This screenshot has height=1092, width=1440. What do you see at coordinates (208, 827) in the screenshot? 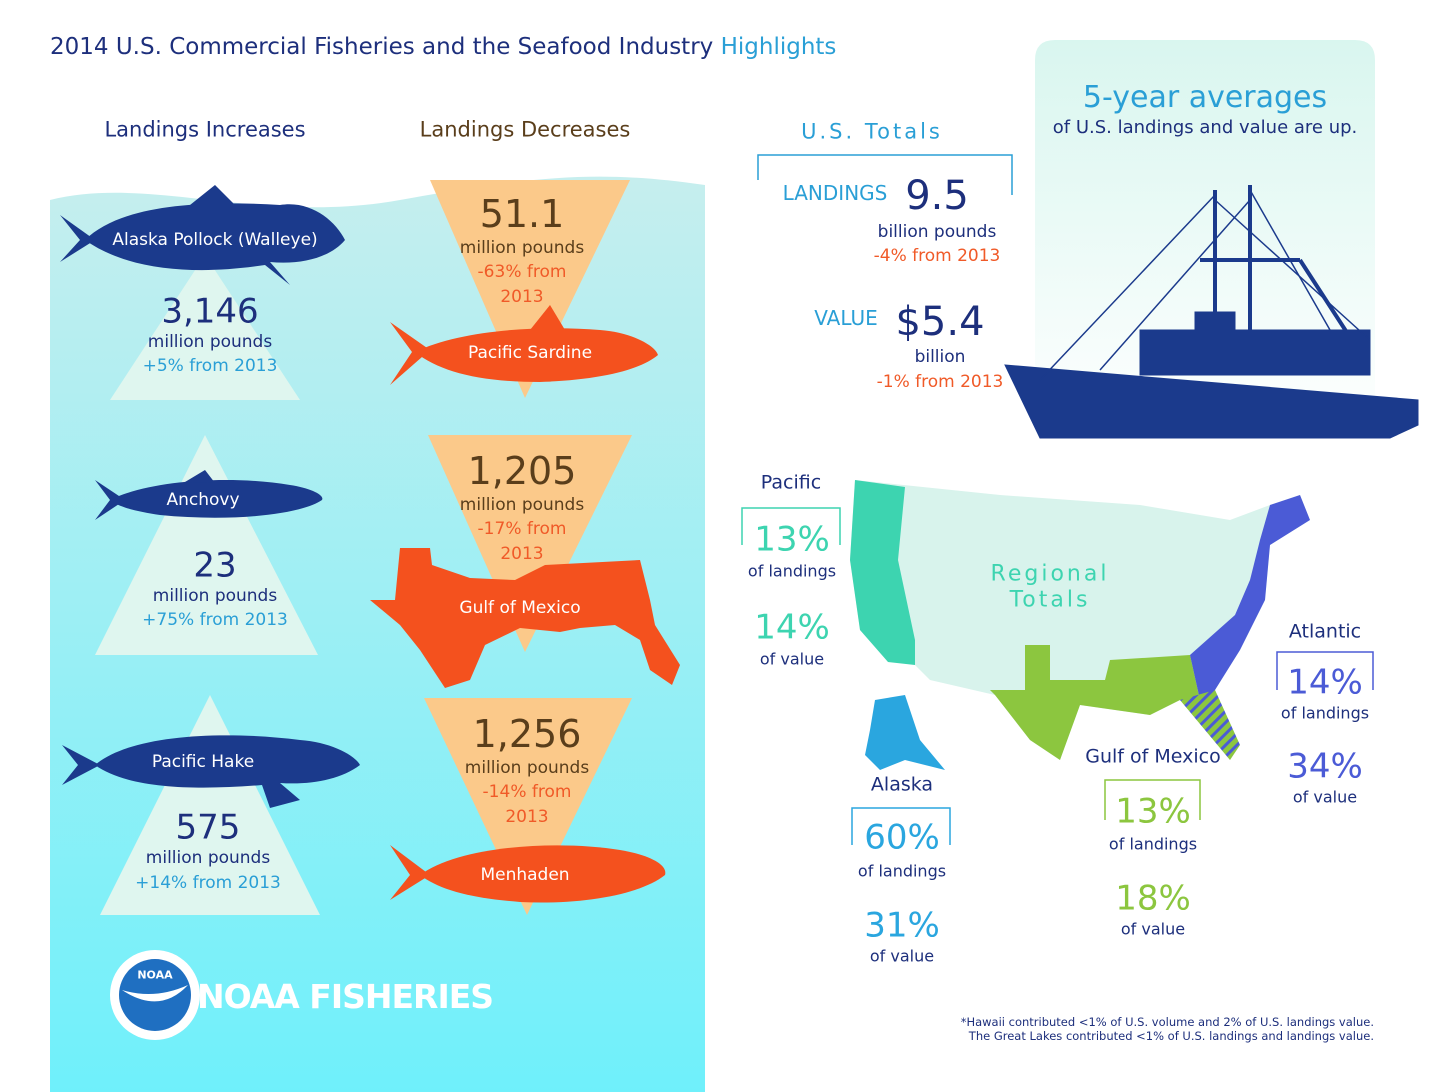
I see `amount: 575` at bounding box center [208, 827].